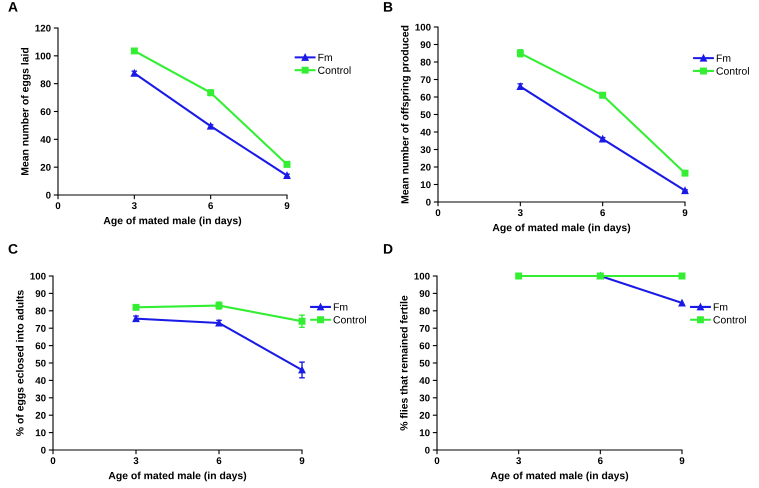  I want to click on y-axis-title: % of eggs eclosed into adults, so click(21, 363).